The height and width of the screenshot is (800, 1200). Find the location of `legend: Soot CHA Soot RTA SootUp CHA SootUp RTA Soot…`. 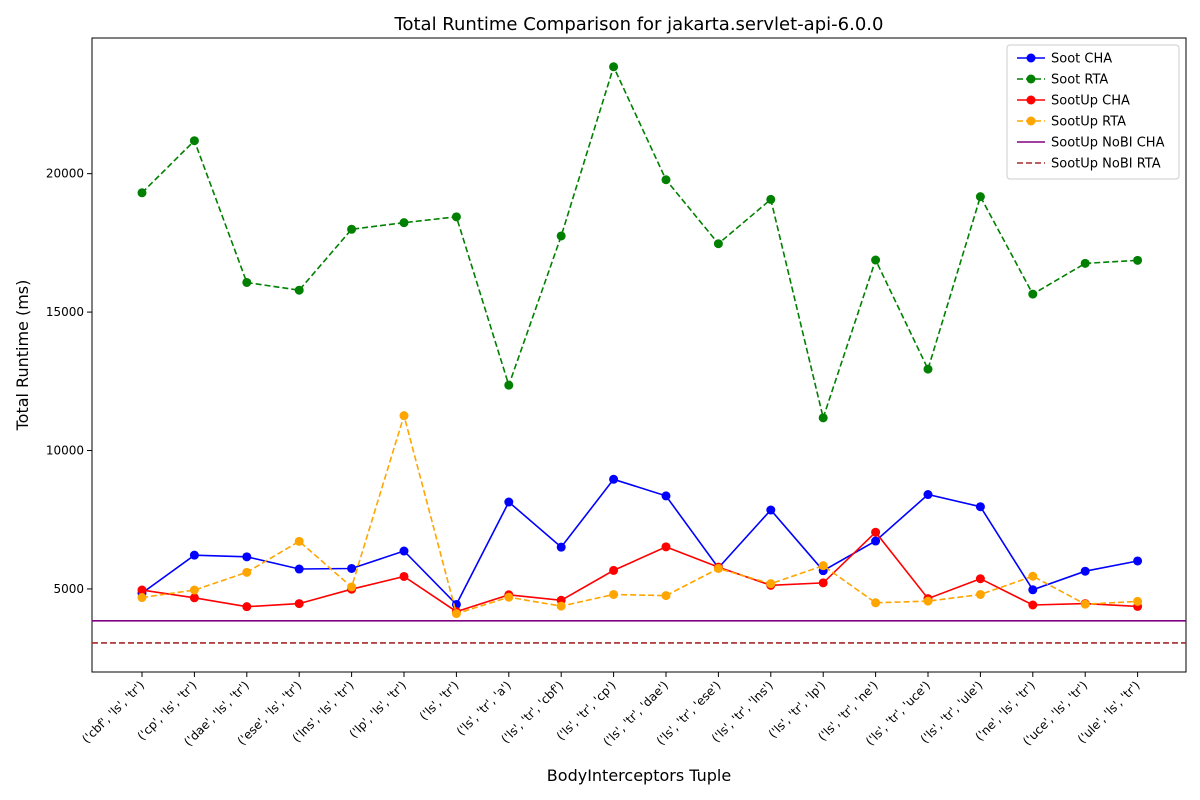

legend: Soot CHA Soot RTA SootUp CHA SootUp RTA Soot… is located at coordinates (1093, 112).